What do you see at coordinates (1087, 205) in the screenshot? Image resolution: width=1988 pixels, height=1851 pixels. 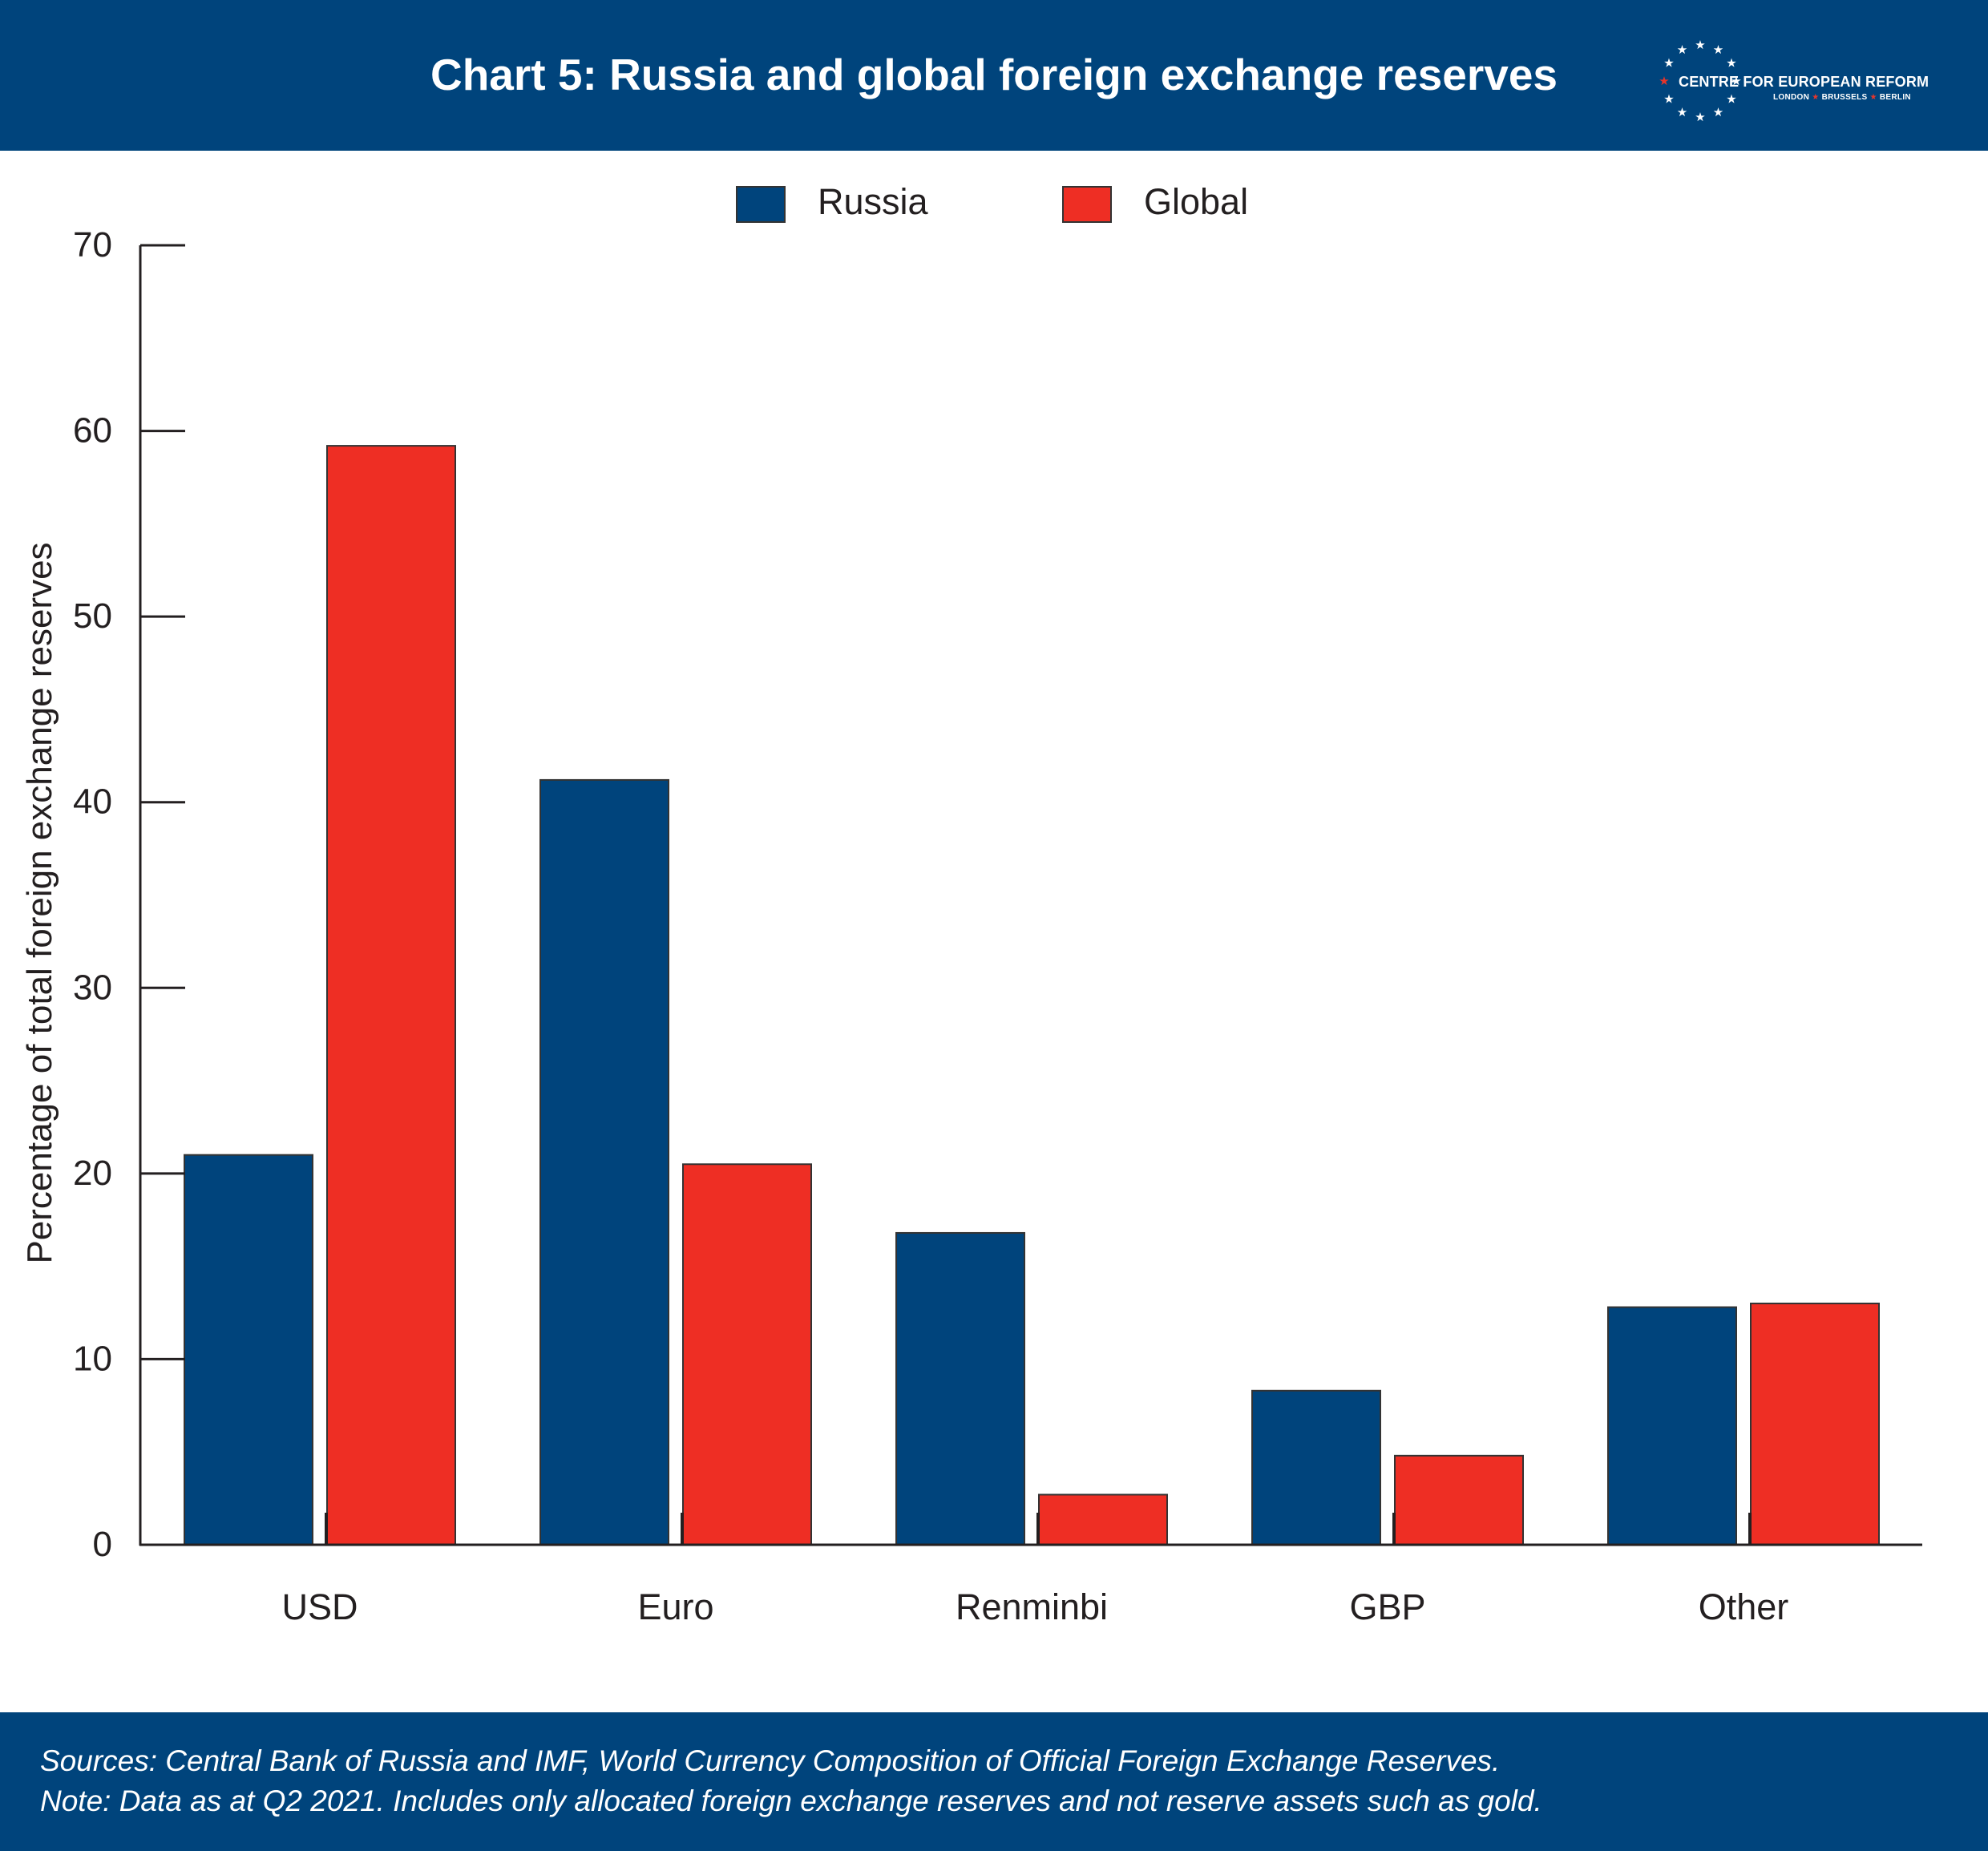 I see `legend-swatch-global` at bounding box center [1087, 205].